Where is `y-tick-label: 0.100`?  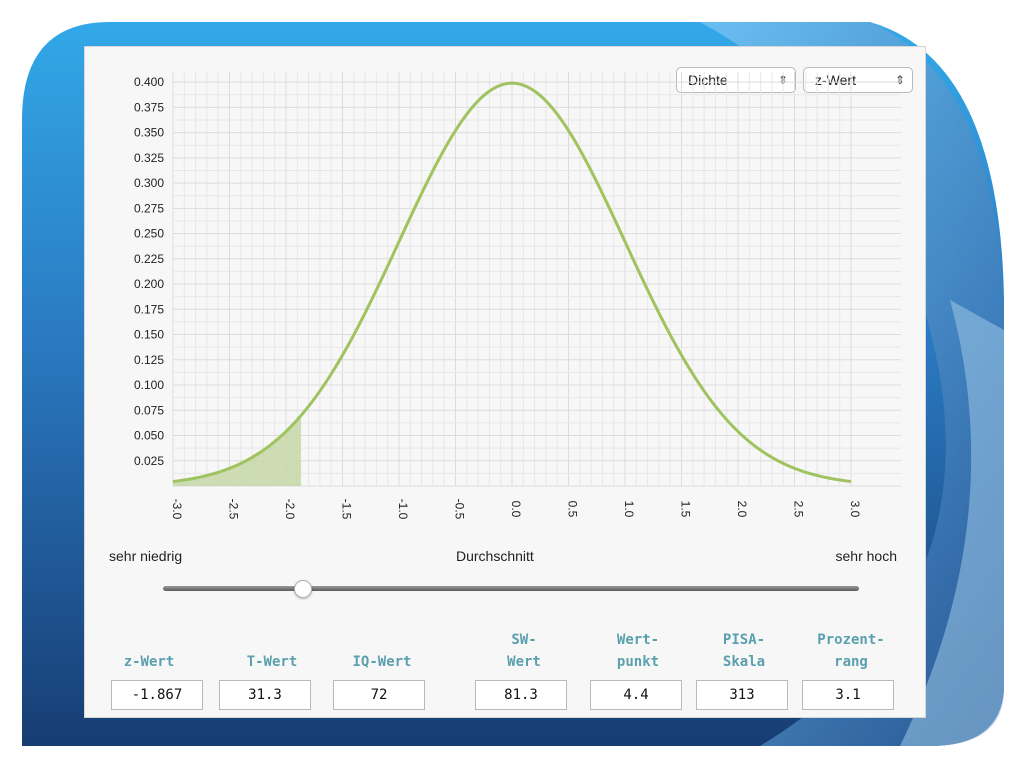 y-tick-label: 0.100 is located at coordinates (149, 385).